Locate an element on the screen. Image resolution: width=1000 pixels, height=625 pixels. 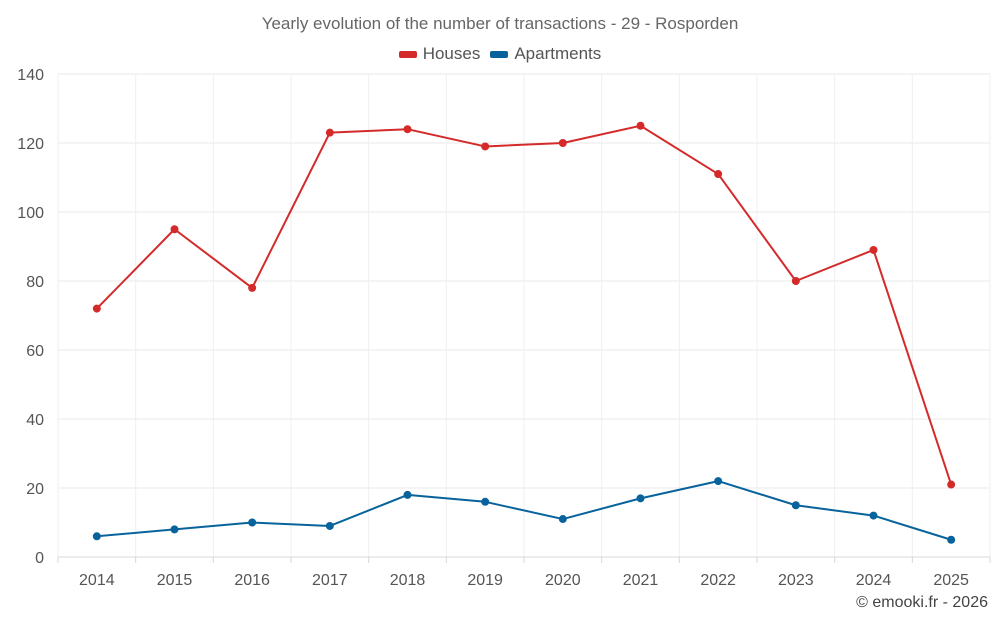
y-tick-label-80: 80 is located at coordinates (35, 282).